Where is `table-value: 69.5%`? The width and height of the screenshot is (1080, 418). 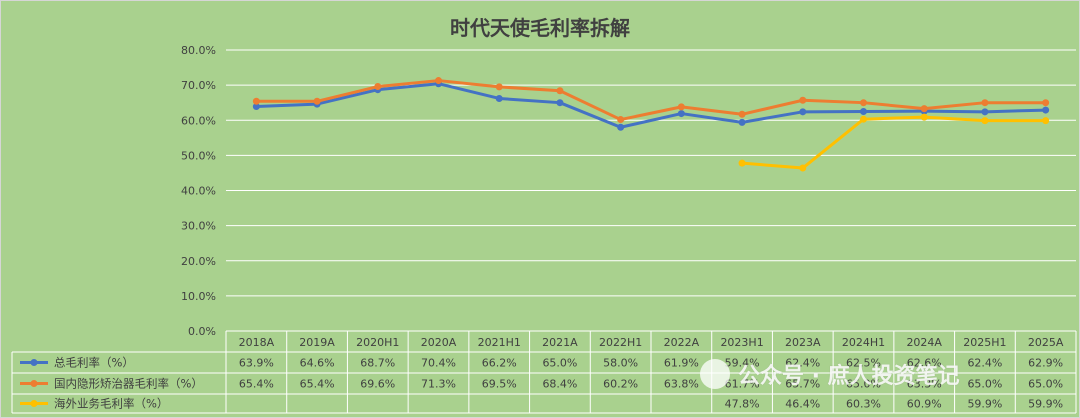 table-value: 69.5% is located at coordinates (499, 384).